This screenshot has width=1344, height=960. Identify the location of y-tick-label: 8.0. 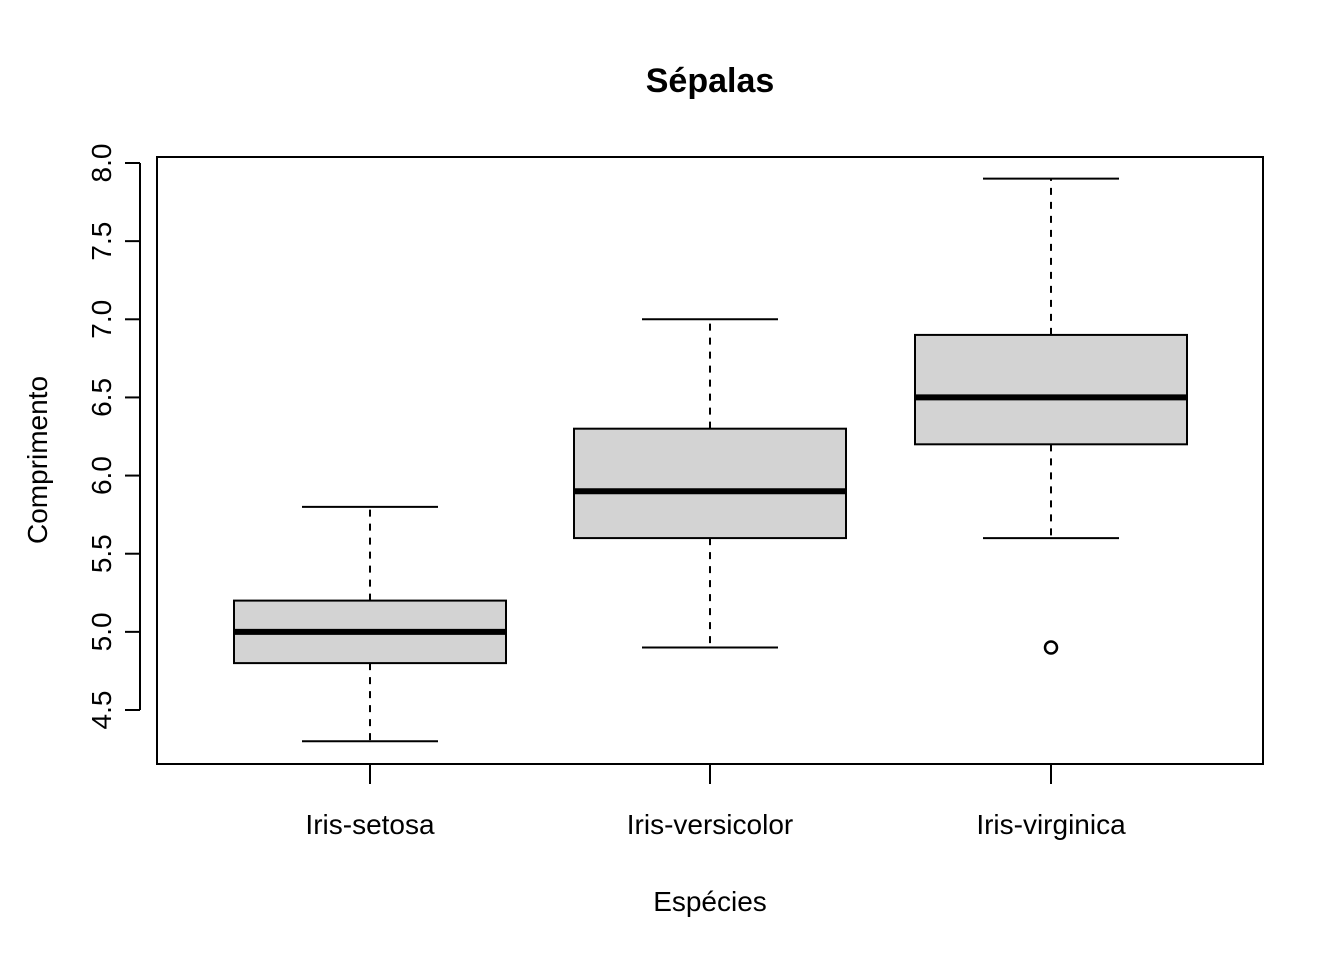
(101, 163).